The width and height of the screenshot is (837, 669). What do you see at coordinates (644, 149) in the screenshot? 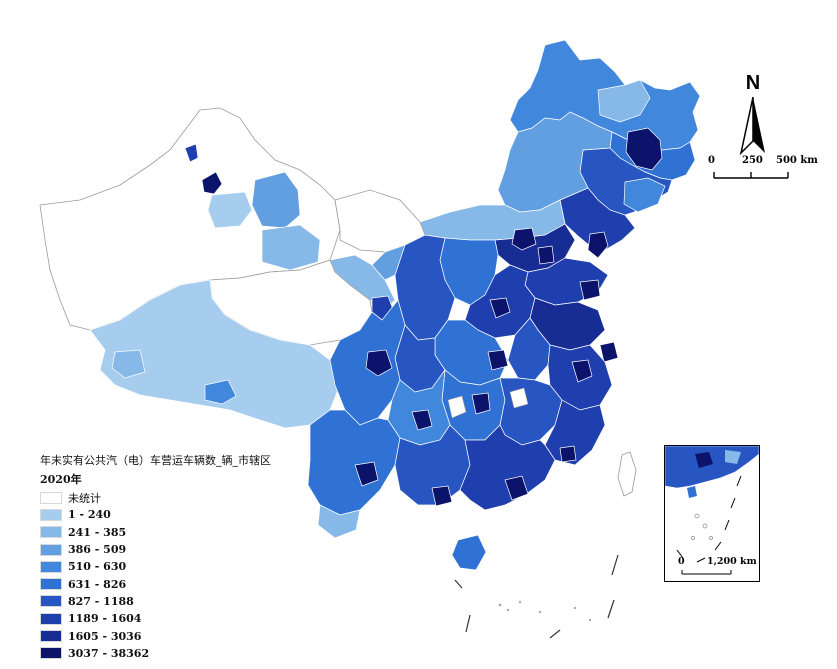
I see `region-heilongjiang-harbin` at bounding box center [644, 149].